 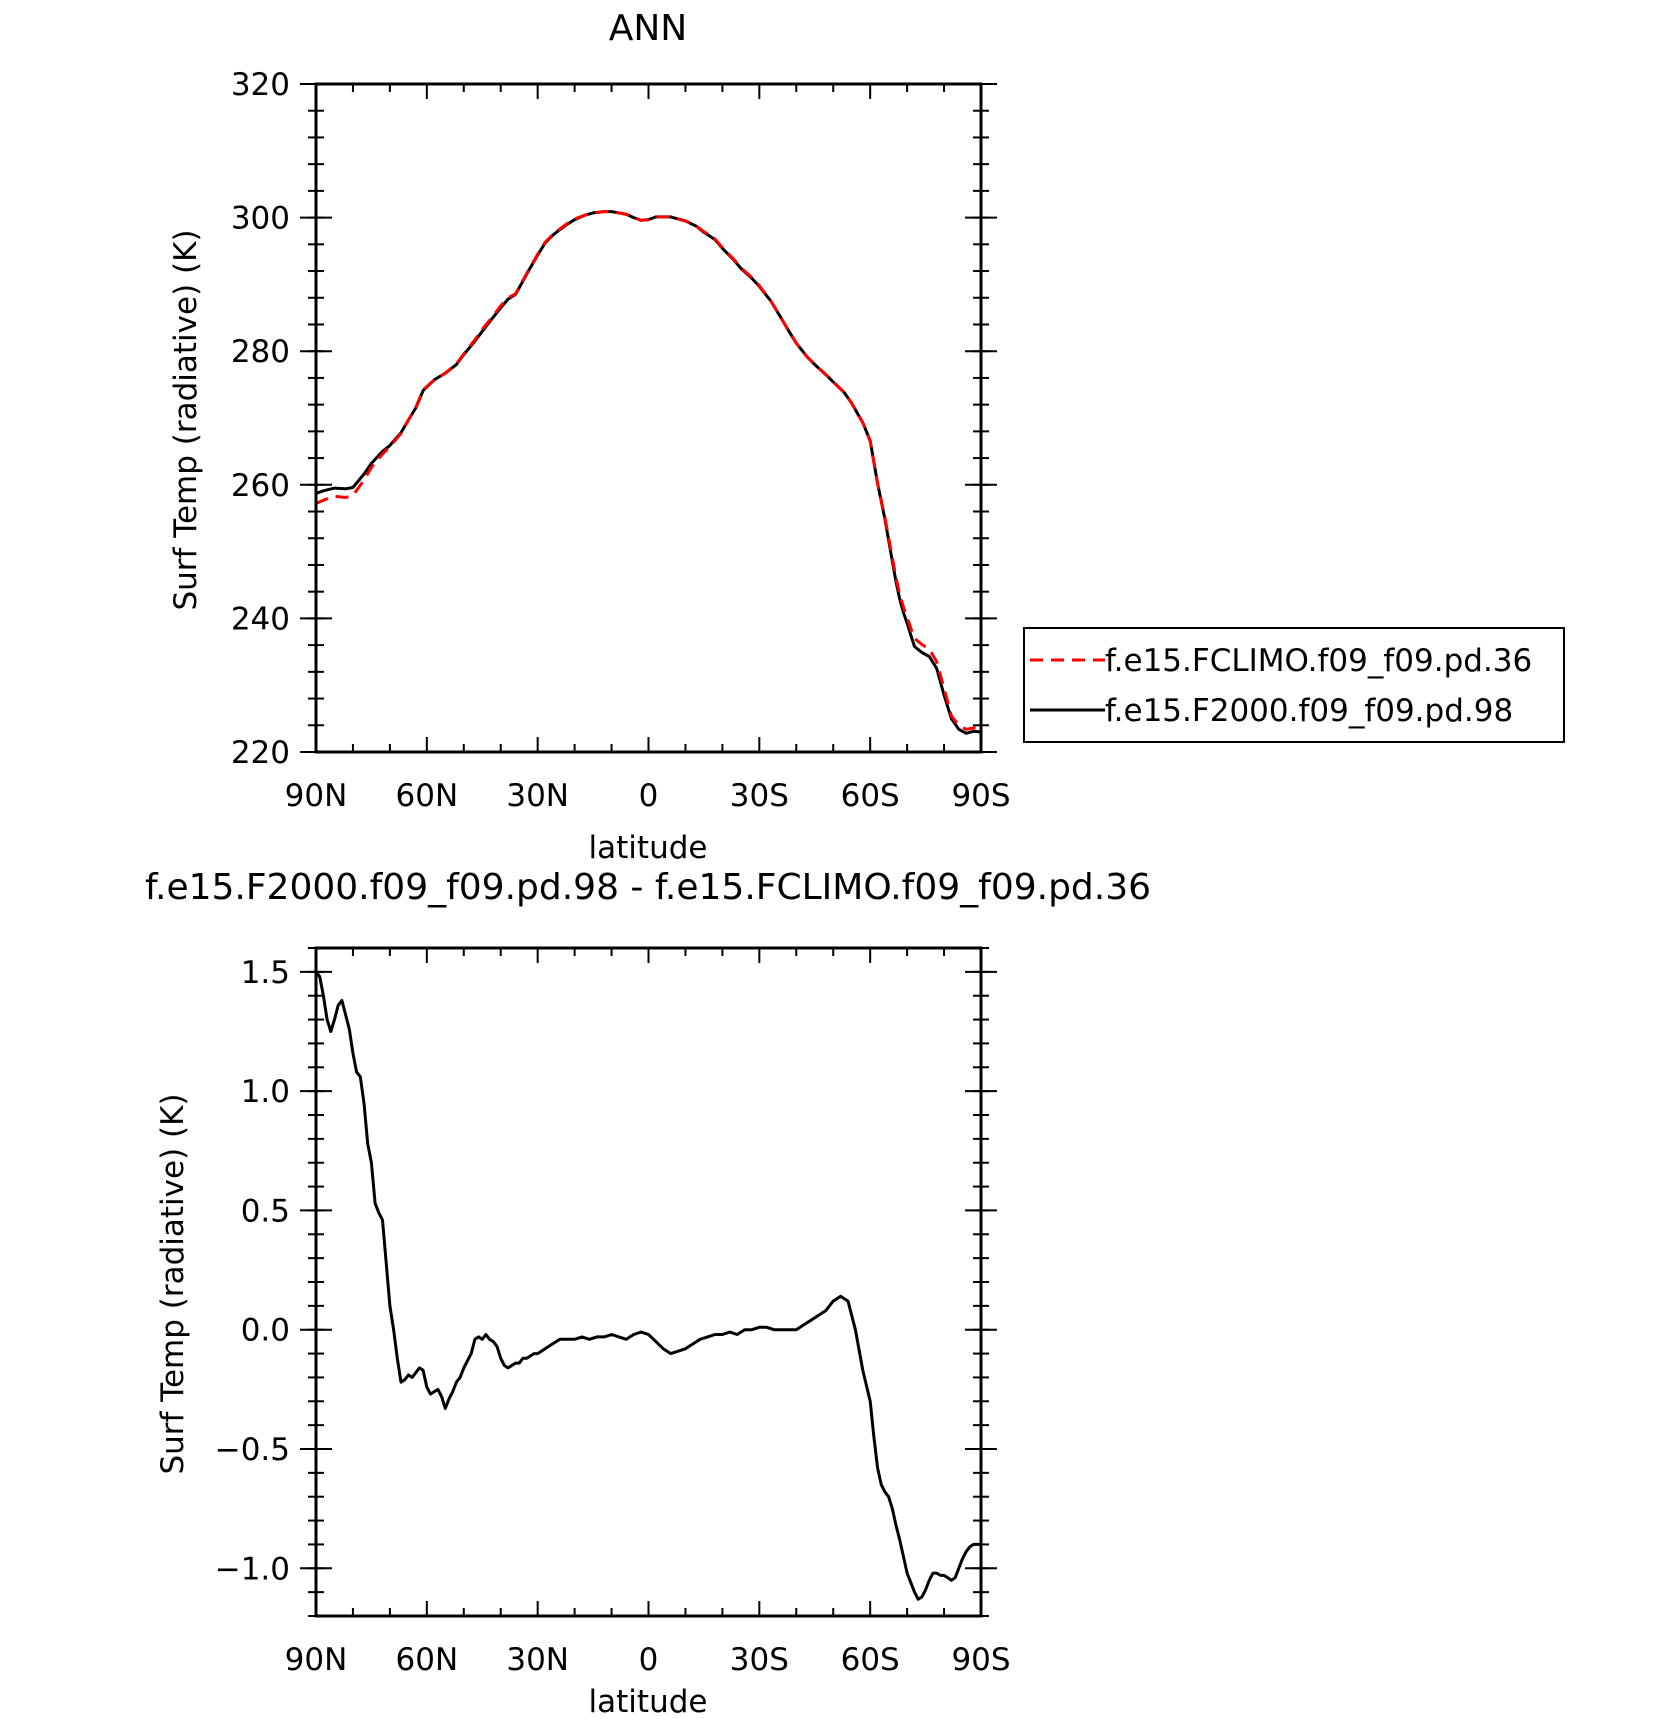 I want to click on bottom-chart-y-tick-label: −1.0, so click(x=252, y=1569).